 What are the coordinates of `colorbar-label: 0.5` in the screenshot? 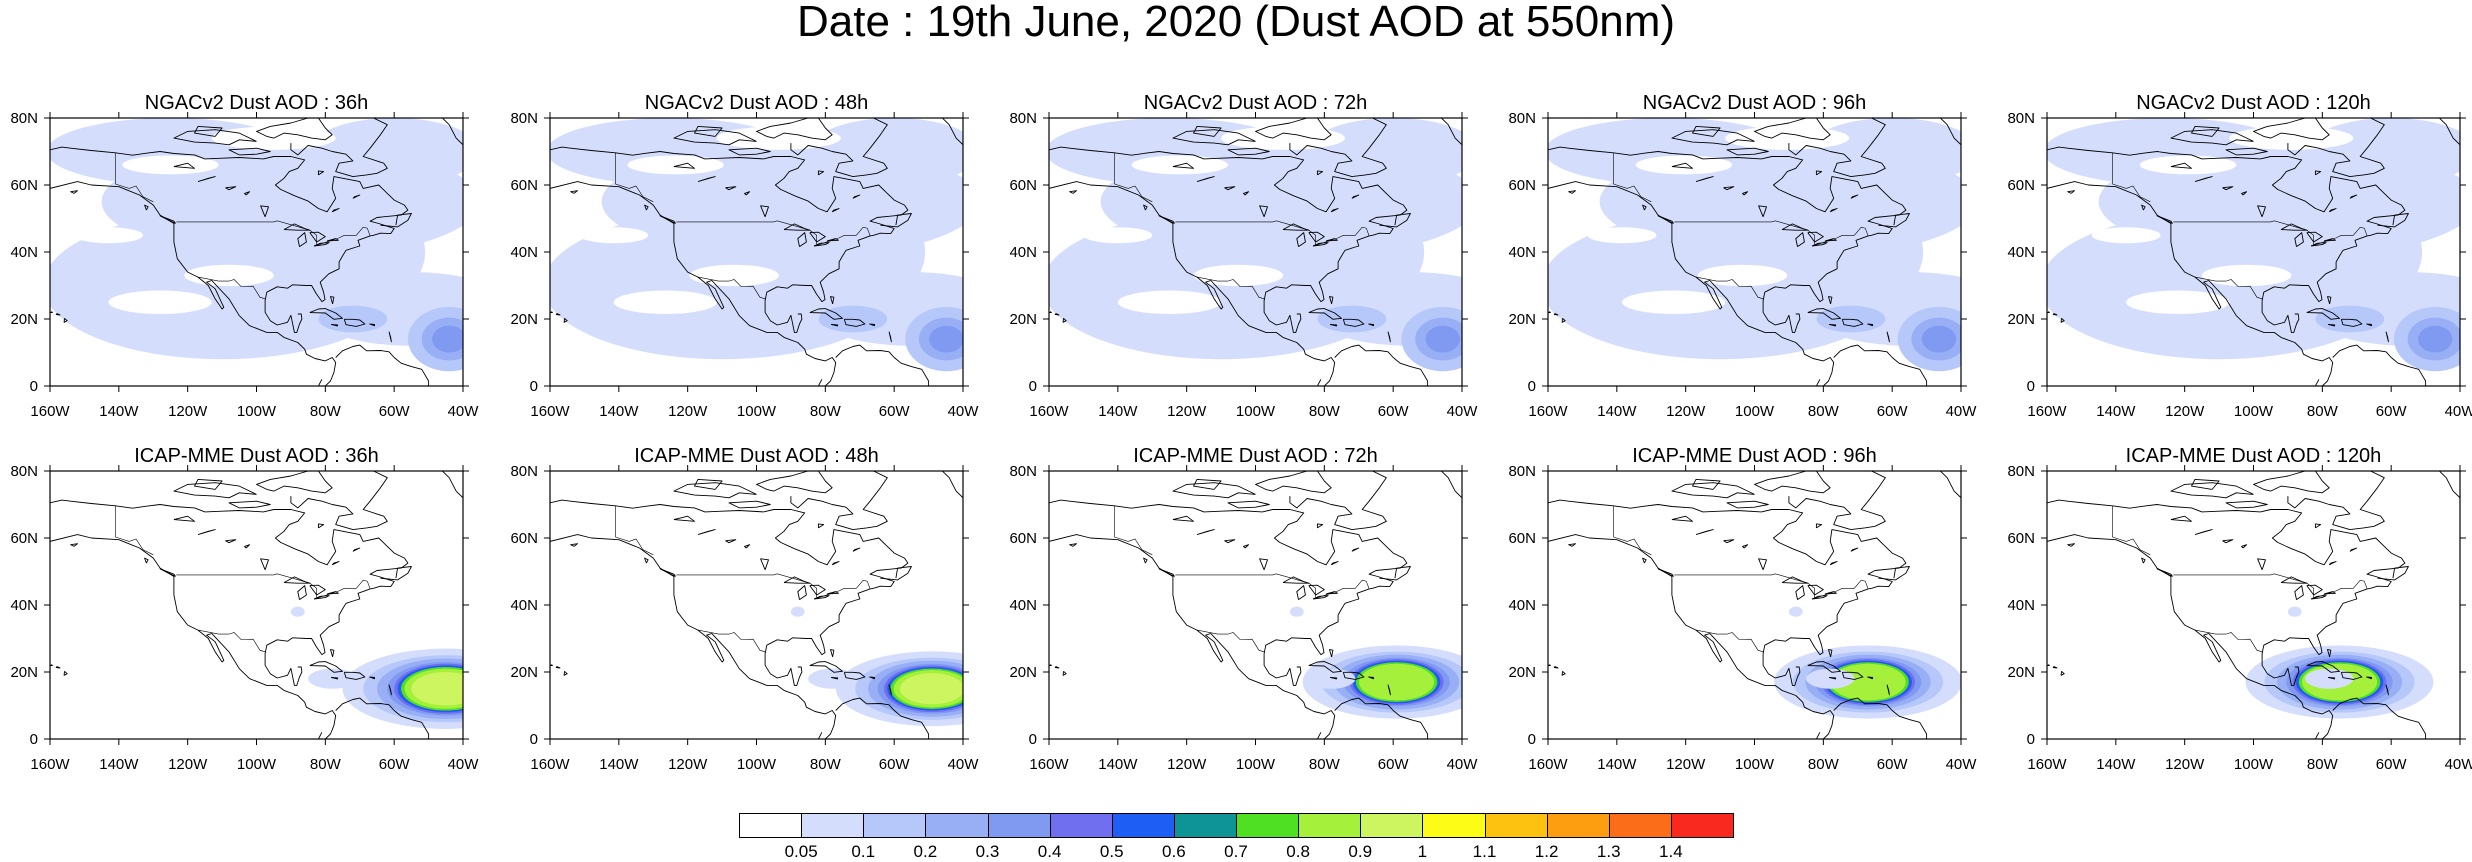 It's located at (1111, 851).